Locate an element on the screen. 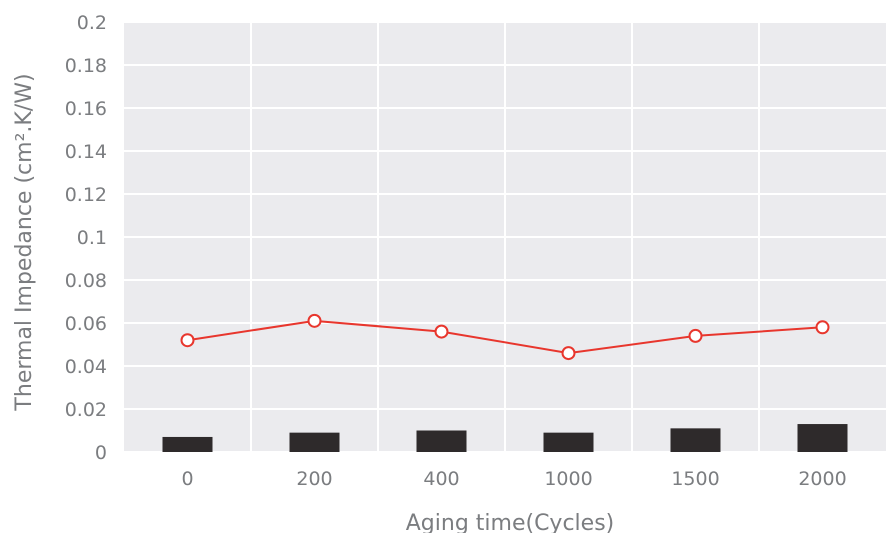 This screenshot has height=533, width=886. x-tick-label: 200 is located at coordinates (314, 479).